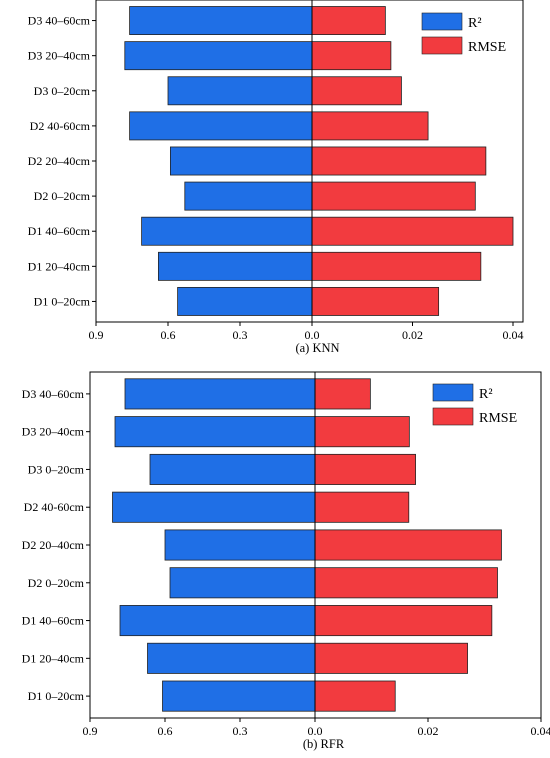 This screenshot has height=758, width=550. Describe the element at coordinates (317, 348) in the screenshot. I see `panel-caption: (a) KNN` at that location.